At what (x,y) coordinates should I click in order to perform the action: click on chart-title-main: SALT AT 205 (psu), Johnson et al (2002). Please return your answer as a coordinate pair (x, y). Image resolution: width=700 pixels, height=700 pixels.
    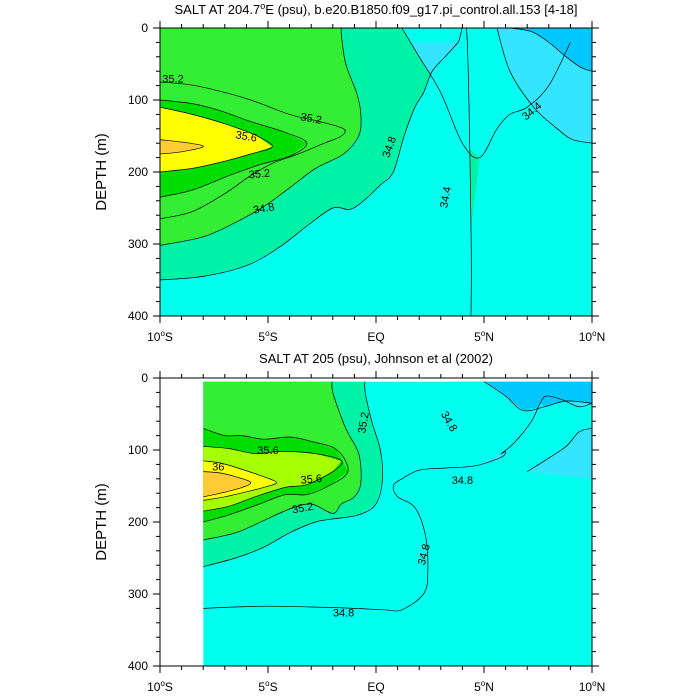
    Looking at the image, I should click on (376, 358).